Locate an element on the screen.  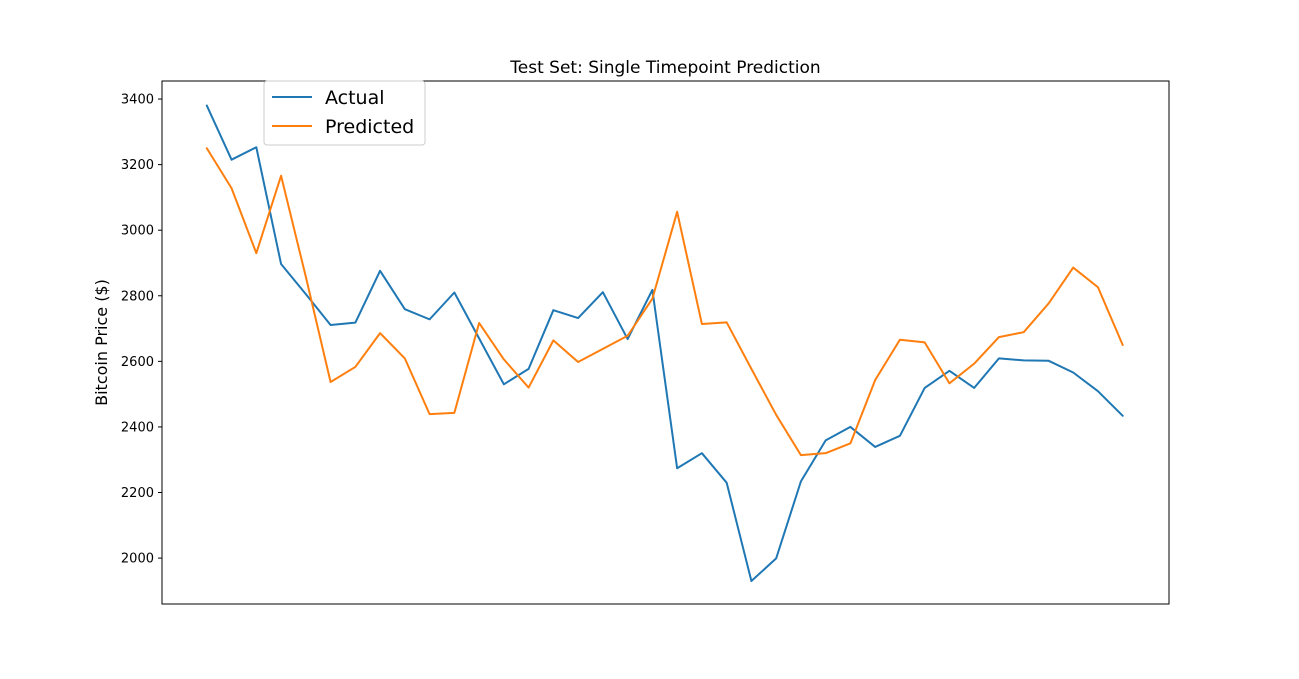
legend-label-actual: Actual is located at coordinates (355, 98).